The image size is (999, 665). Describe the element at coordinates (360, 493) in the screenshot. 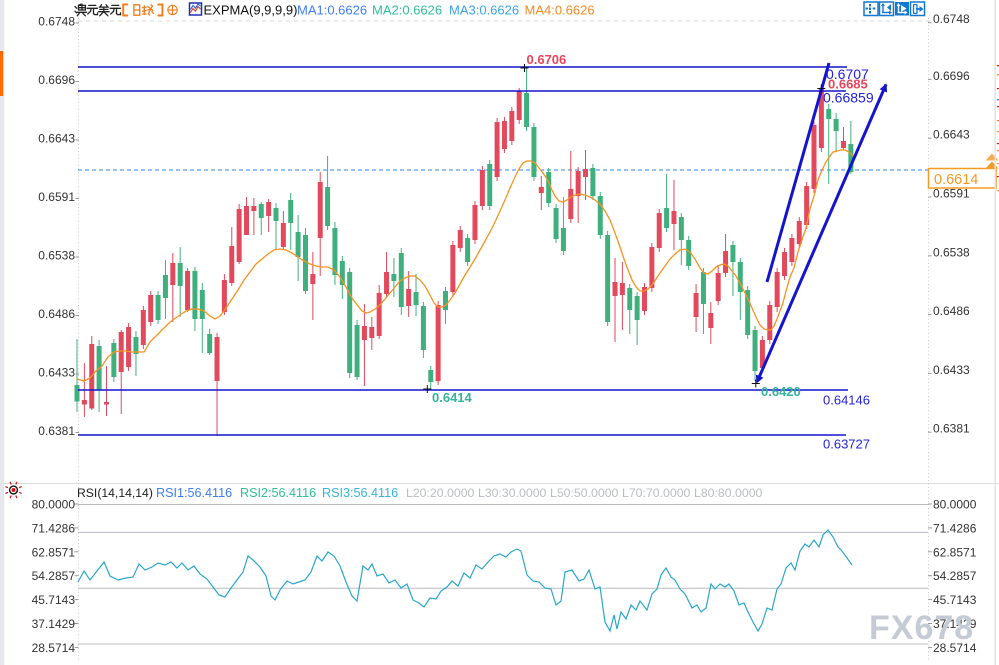

I see `svg-text: RSI3:56.4116` at that location.